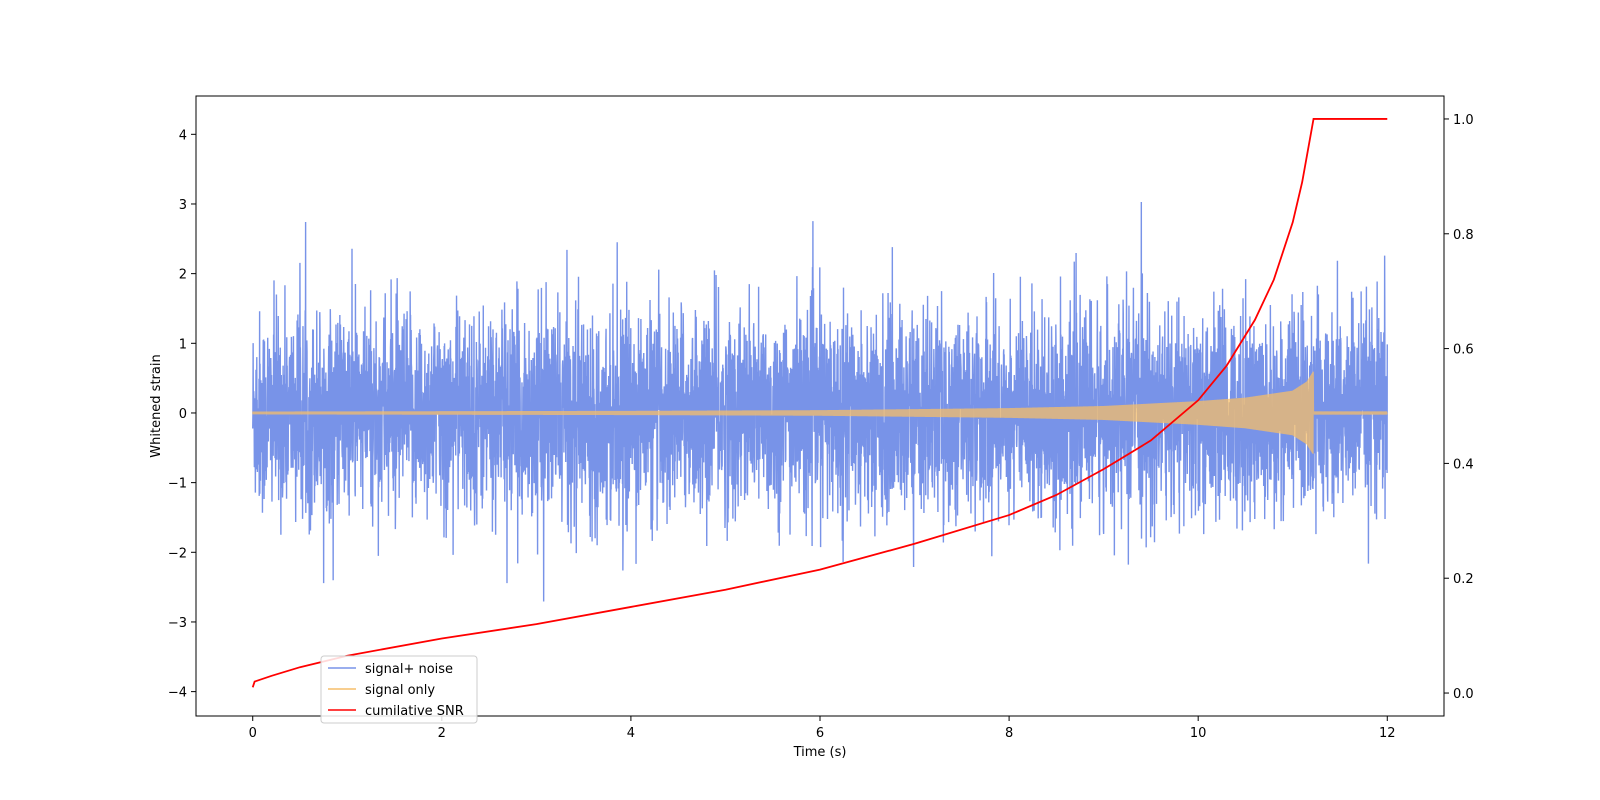 This screenshot has height=800, width=1600. Describe the element at coordinates (183, 205) in the screenshot. I see `y-tick-label: 3` at that location.